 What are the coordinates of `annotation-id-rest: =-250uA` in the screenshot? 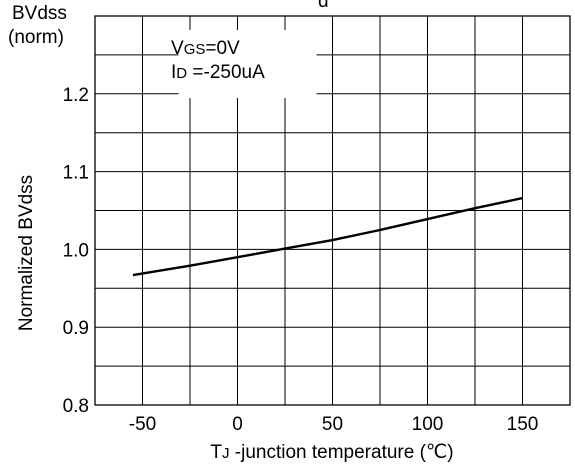 It's located at (226, 72).